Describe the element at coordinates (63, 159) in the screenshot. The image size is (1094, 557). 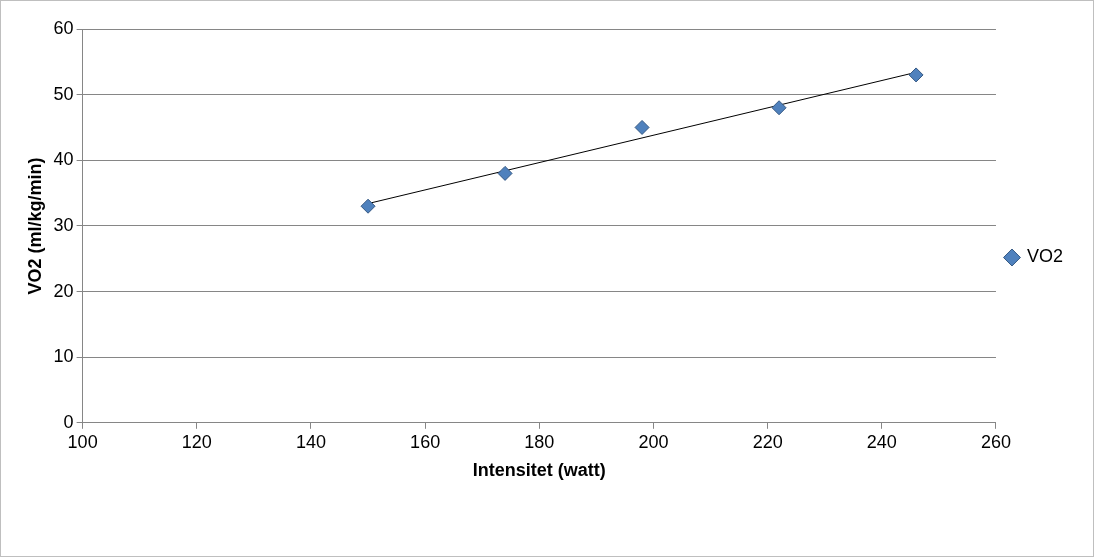
I see `y-tick-label: 40` at that location.